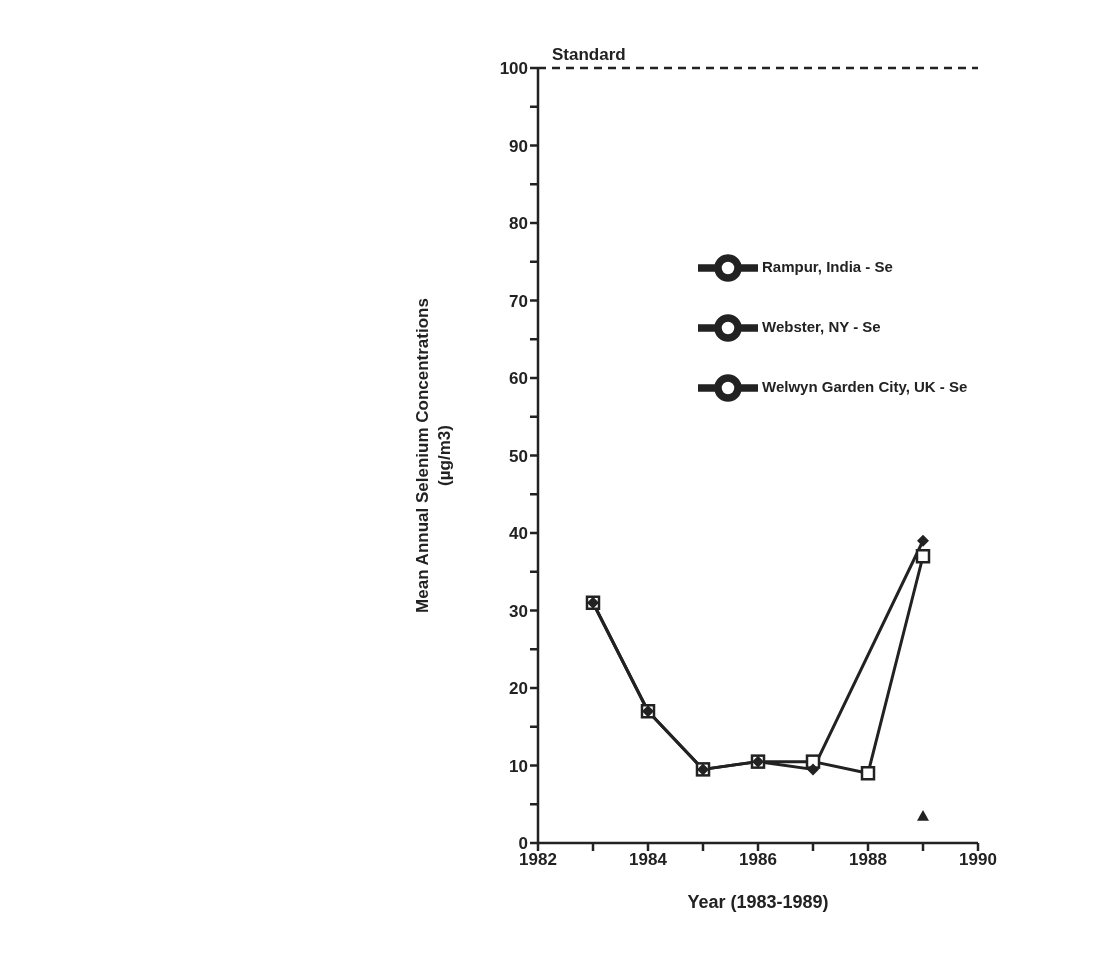 The width and height of the screenshot is (1114, 965). Describe the element at coordinates (518, 379) in the screenshot. I see `y-tick-label: 60` at that location.